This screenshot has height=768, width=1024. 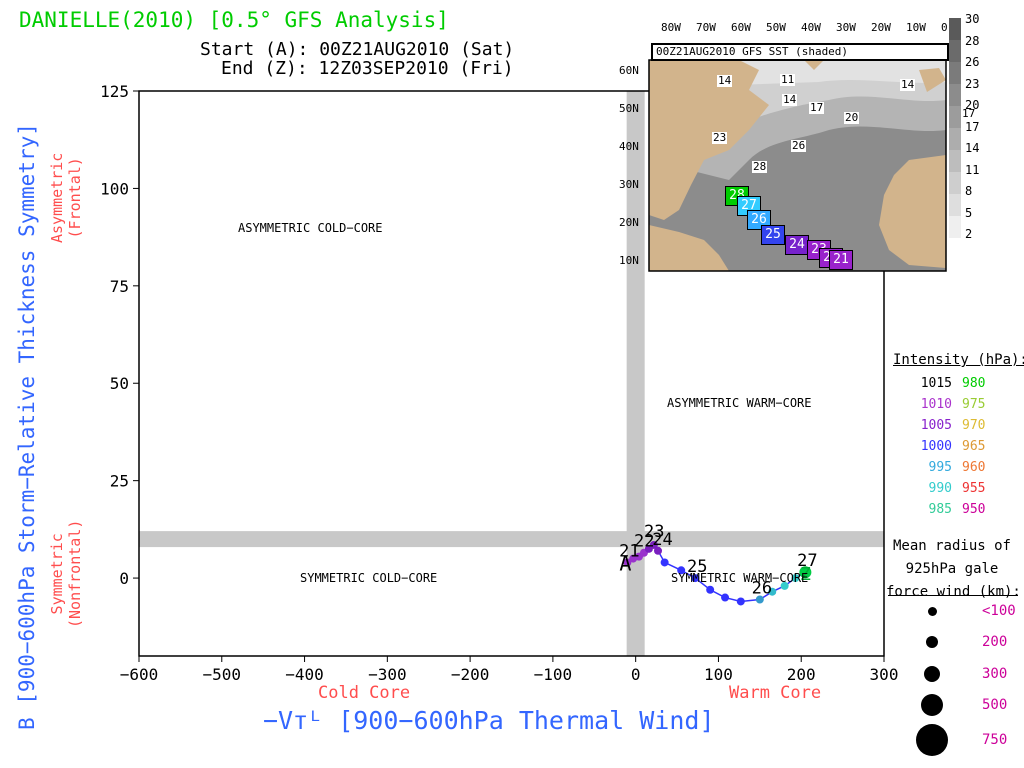 I want to click on x-tick-label: −400, so click(x=304, y=674).